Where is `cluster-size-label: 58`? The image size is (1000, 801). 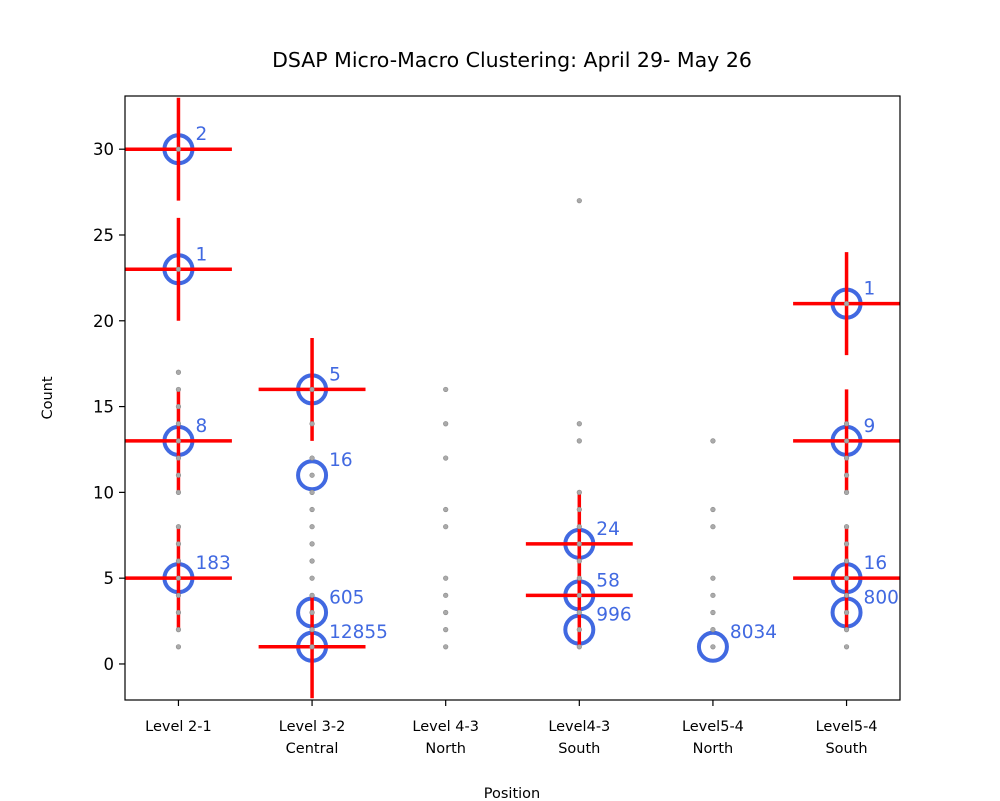
cluster-size-label: 58 is located at coordinates (608, 580).